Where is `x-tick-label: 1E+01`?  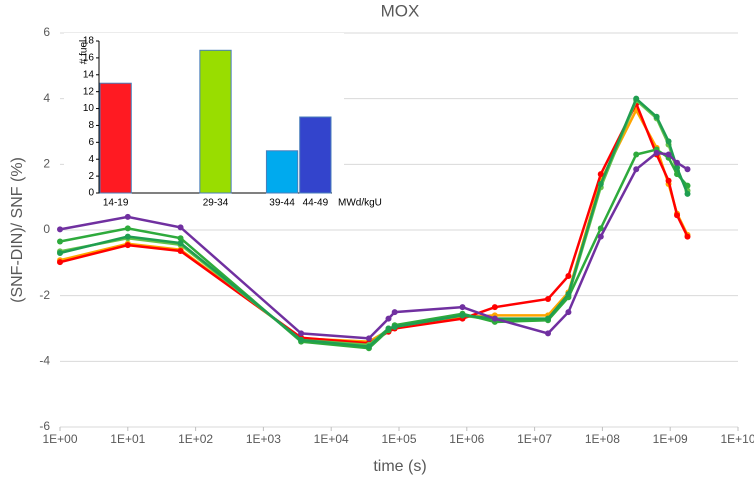 x-tick-label: 1E+01 is located at coordinates (127, 439).